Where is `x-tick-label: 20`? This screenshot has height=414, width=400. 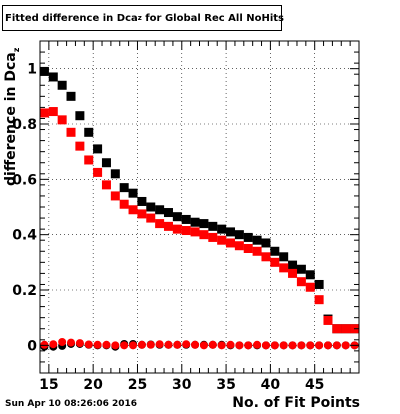
x-tick-label: 20 is located at coordinates (93, 385).